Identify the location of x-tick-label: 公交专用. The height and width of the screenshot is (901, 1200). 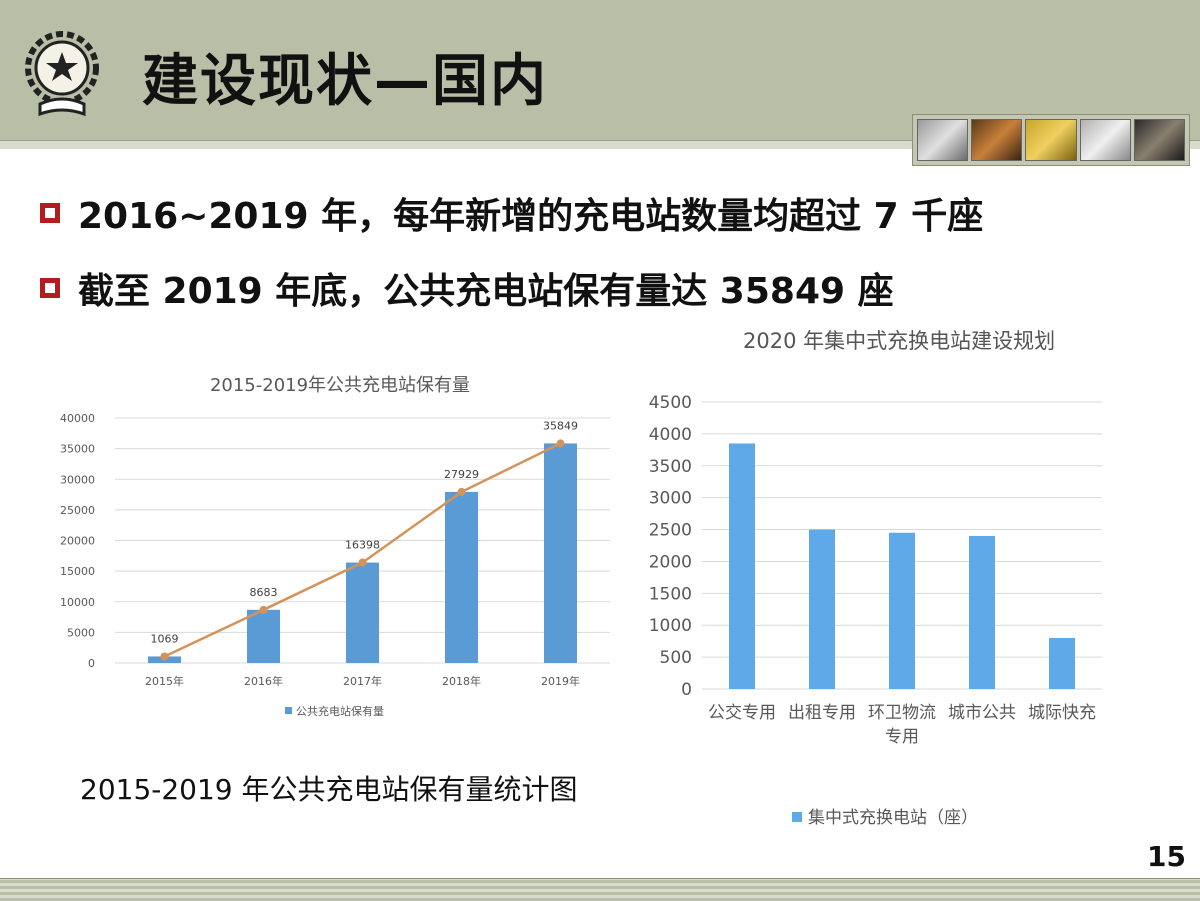
(742, 713).